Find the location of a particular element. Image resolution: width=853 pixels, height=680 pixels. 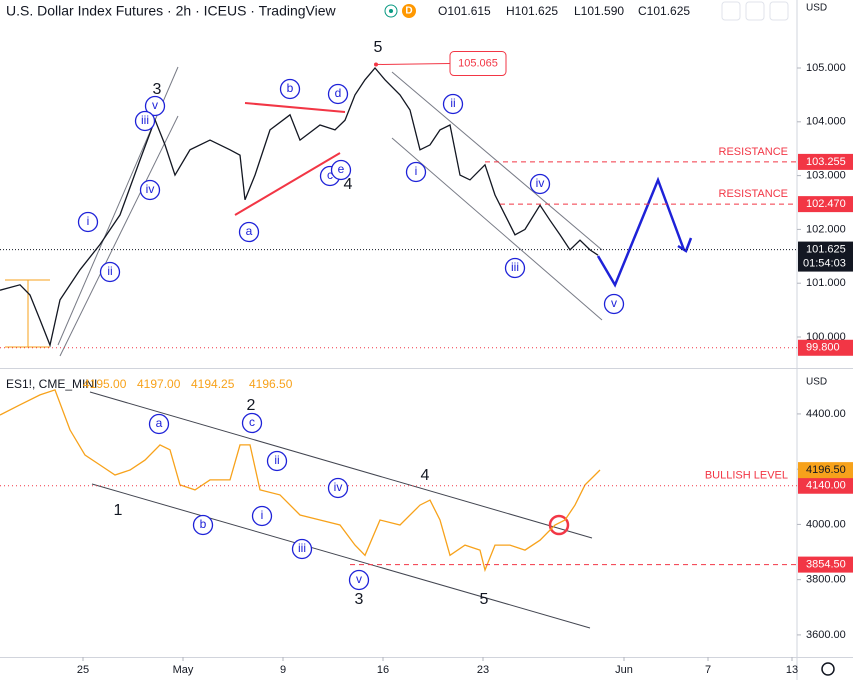

wave-label: i is located at coordinates (262, 515).